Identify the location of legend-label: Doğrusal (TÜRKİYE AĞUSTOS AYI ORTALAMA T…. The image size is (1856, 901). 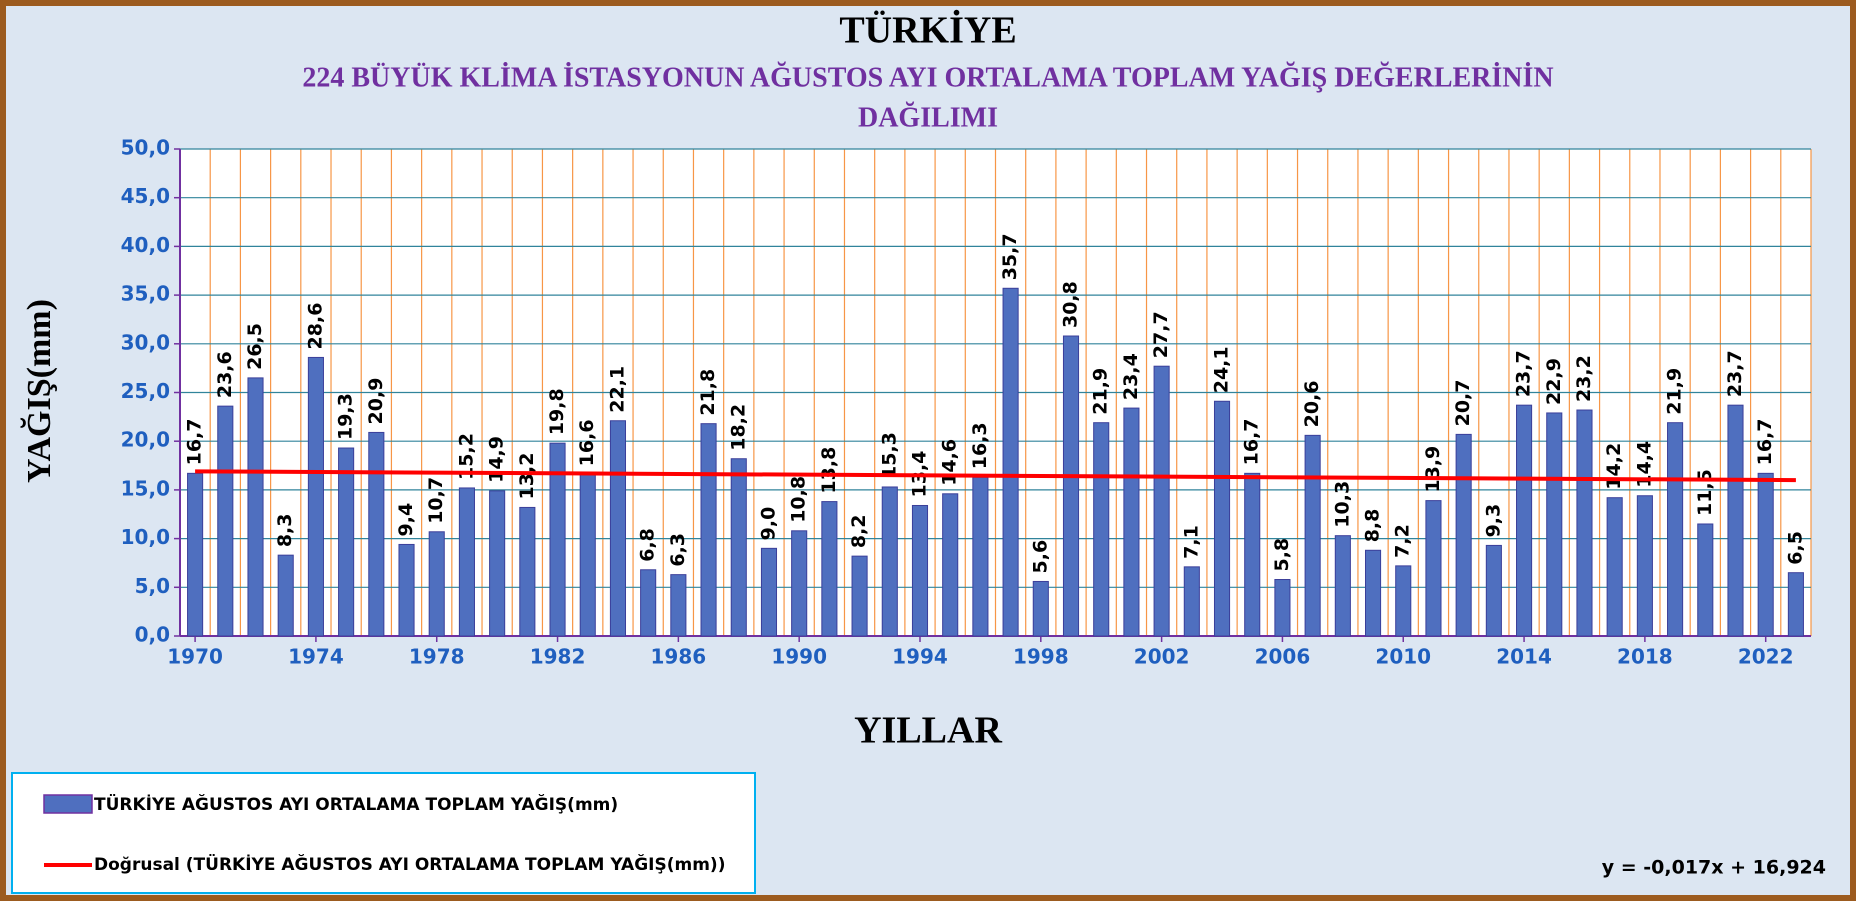
(409, 864).